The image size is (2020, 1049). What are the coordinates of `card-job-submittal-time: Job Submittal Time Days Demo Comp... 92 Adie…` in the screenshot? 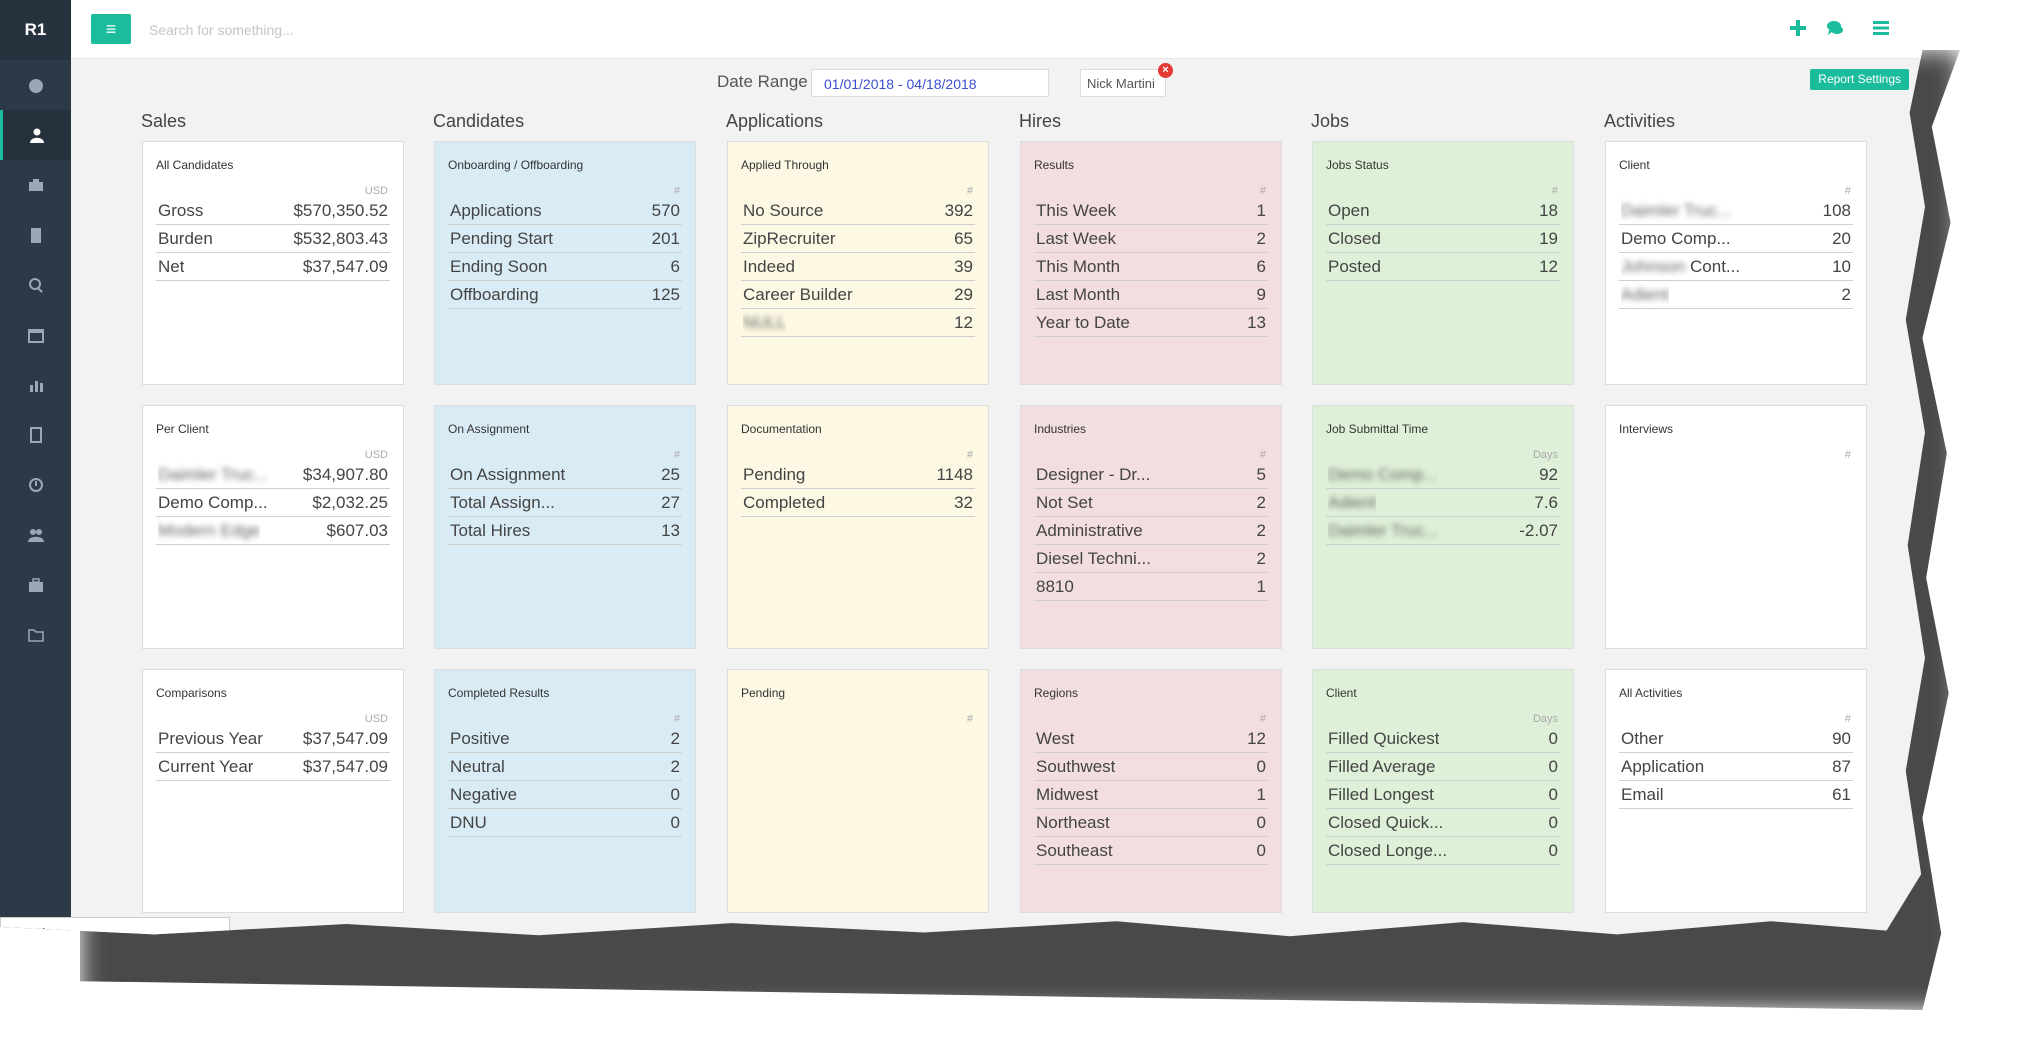 It's located at (1443, 527).